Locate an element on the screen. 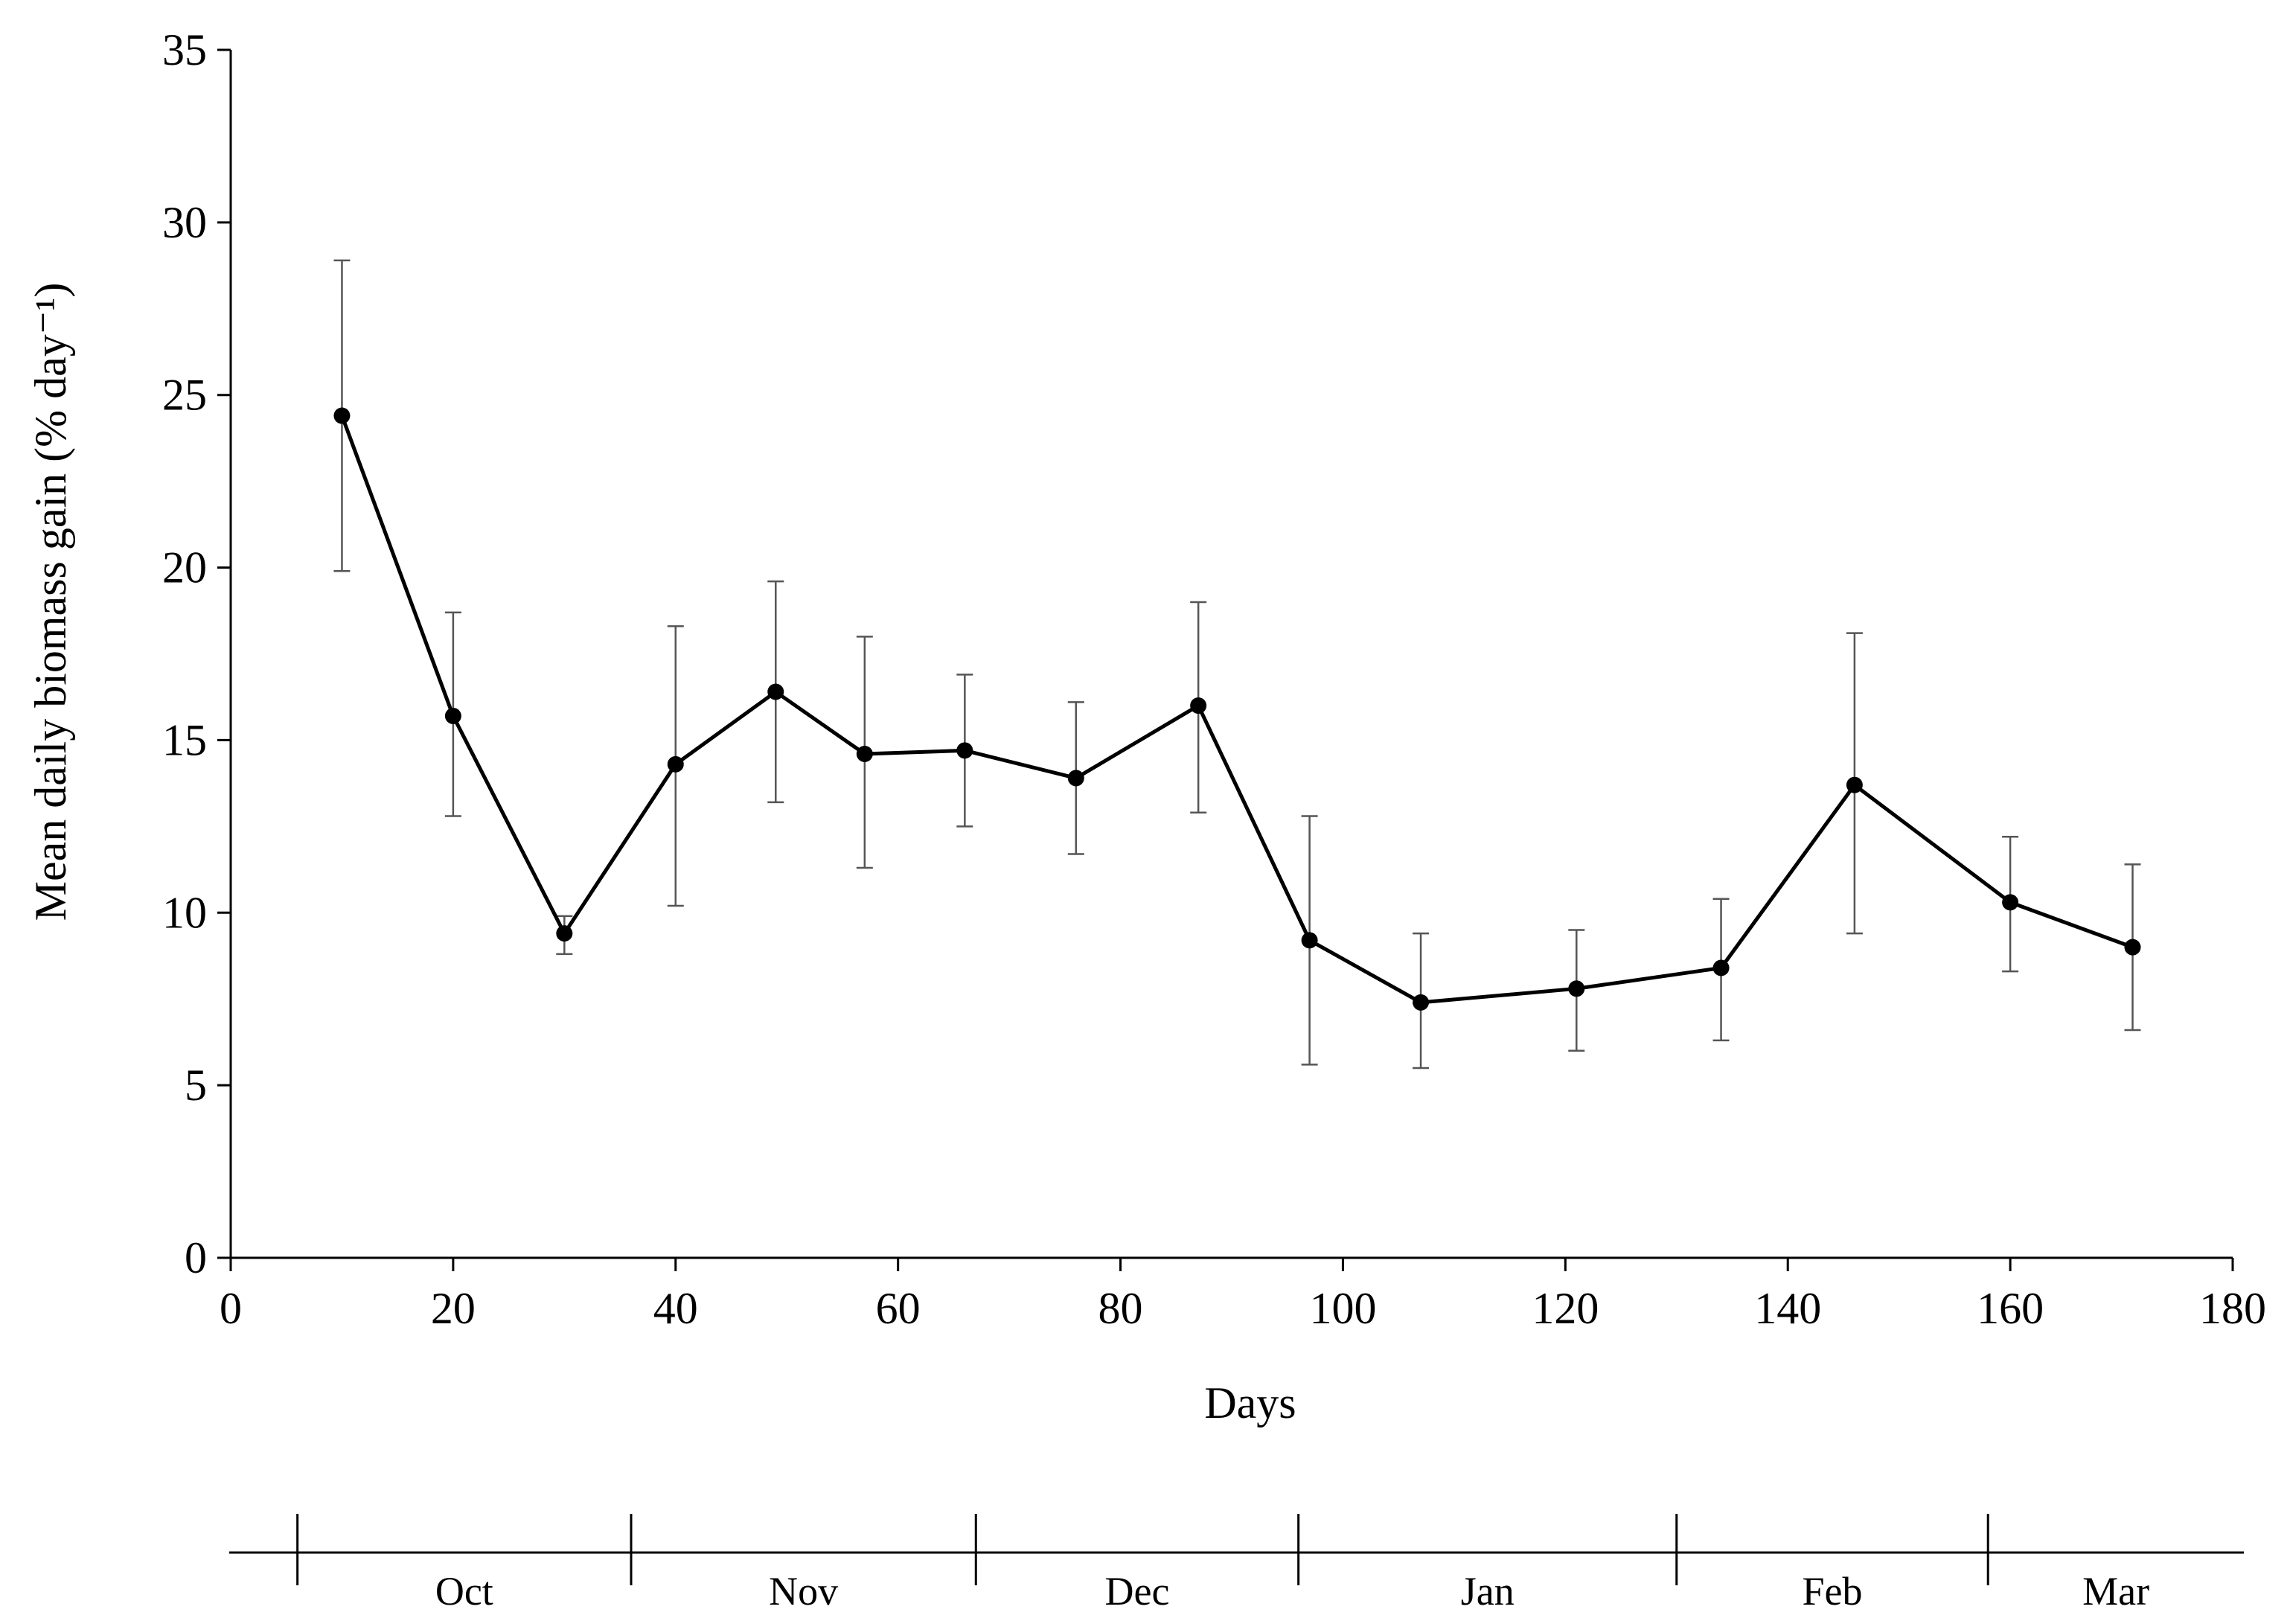 This screenshot has height=1624, width=2290. y-tick-label: 5 is located at coordinates (196, 1085).